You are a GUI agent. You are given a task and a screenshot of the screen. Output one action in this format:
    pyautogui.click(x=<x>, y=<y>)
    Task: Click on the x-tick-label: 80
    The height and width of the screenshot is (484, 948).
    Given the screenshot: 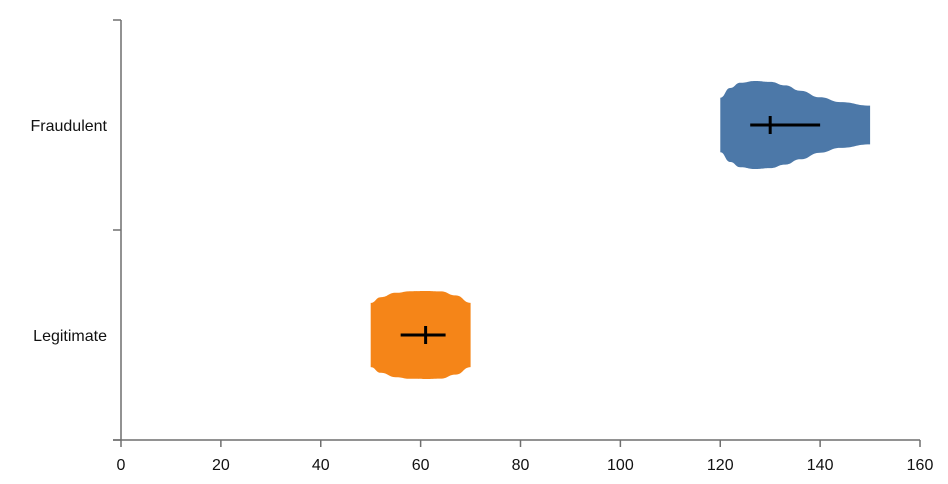 What is the action you would take?
    pyautogui.click(x=521, y=465)
    